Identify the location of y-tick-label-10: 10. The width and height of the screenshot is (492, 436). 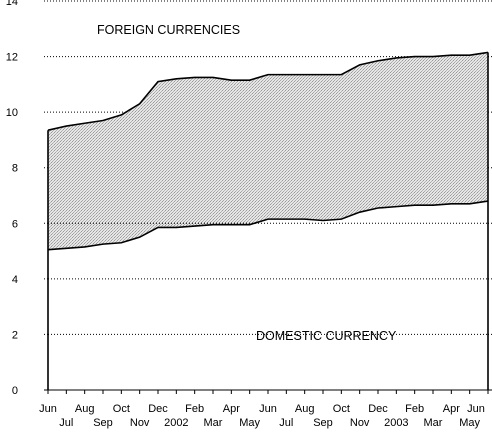
(12, 113).